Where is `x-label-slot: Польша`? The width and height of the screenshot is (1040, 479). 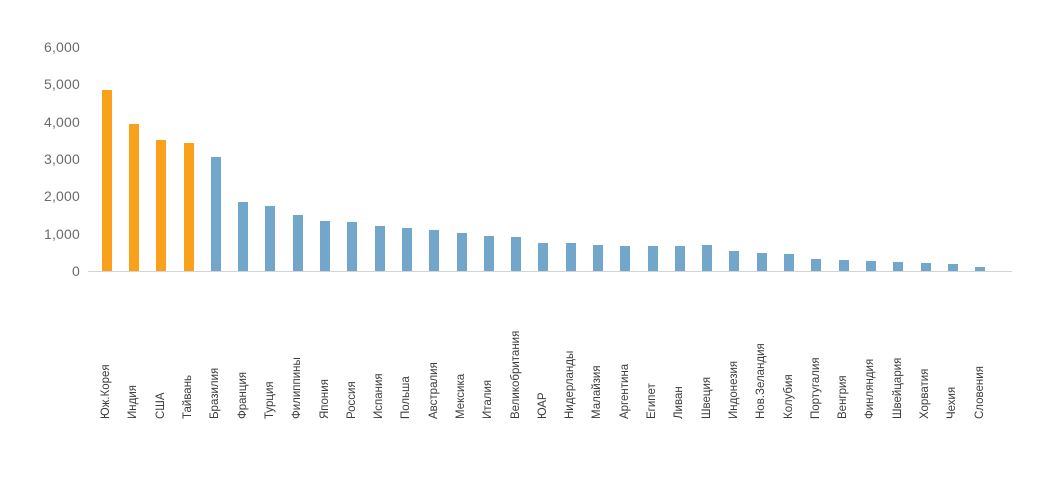 x-label-slot: Польша is located at coordinates (406, 352).